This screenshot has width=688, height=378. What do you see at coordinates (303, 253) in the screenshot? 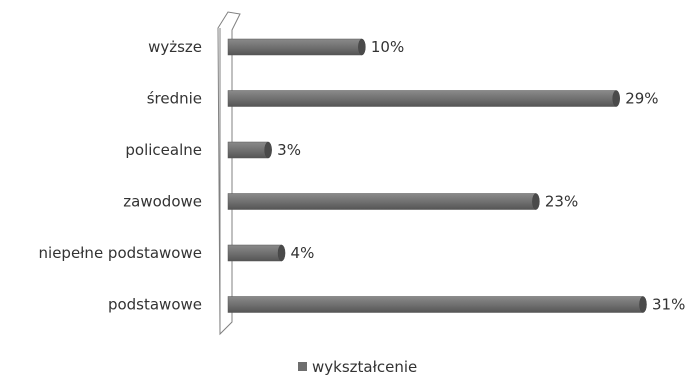
I see `data-label: 4%` at bounding box center [303, 253].